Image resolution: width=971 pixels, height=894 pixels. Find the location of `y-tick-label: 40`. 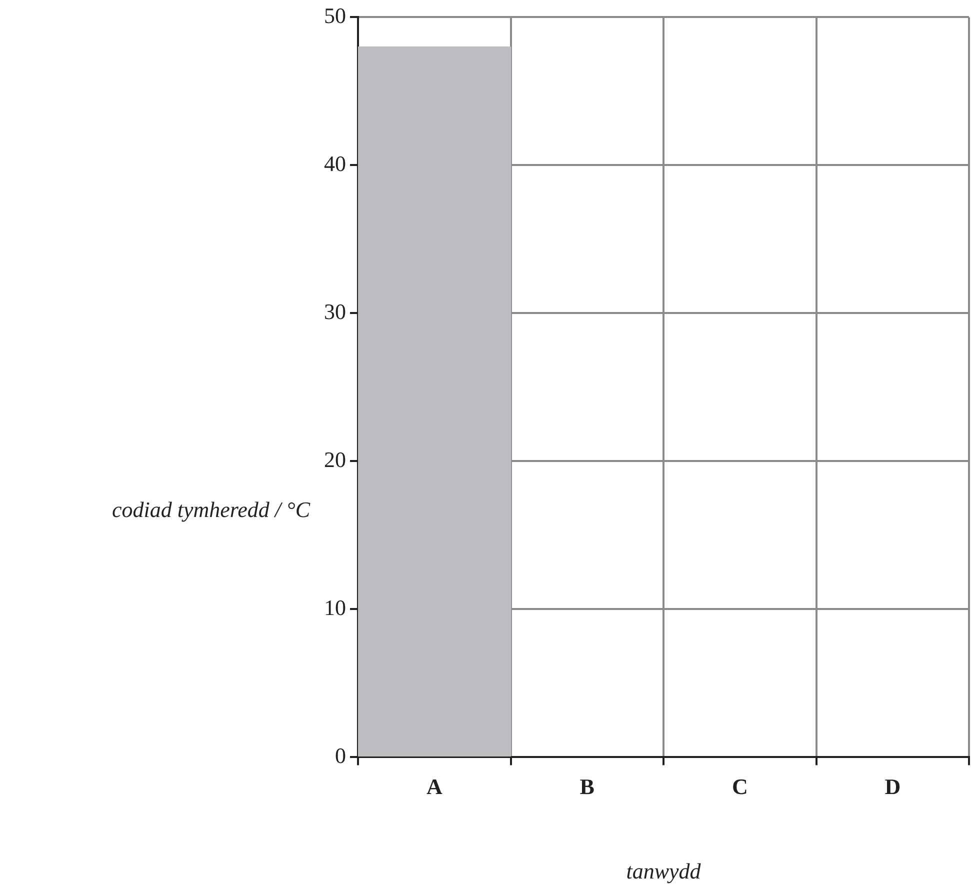

y-tick-label: 40 is located at coordinates (335, 163).